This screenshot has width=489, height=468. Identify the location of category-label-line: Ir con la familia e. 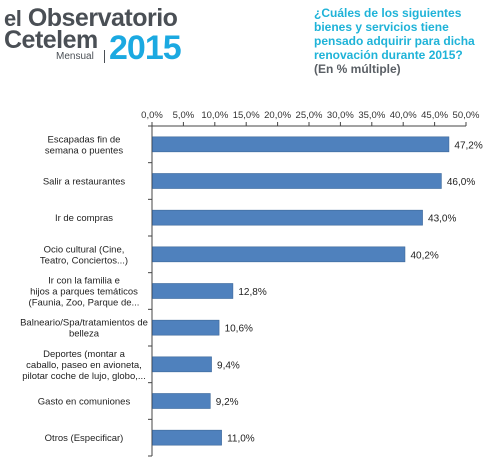
(84, 281).